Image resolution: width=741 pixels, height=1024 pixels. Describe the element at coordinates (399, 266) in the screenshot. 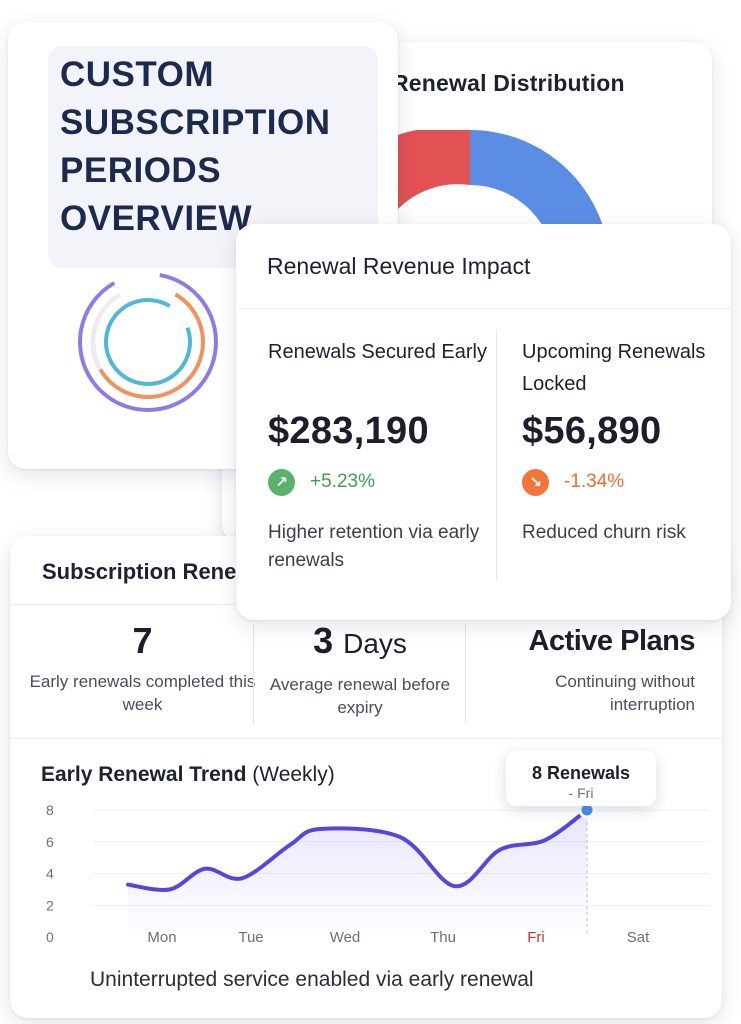

I see `renewal-revenue-impact-title: Renewal Revenue Impact` at that location.